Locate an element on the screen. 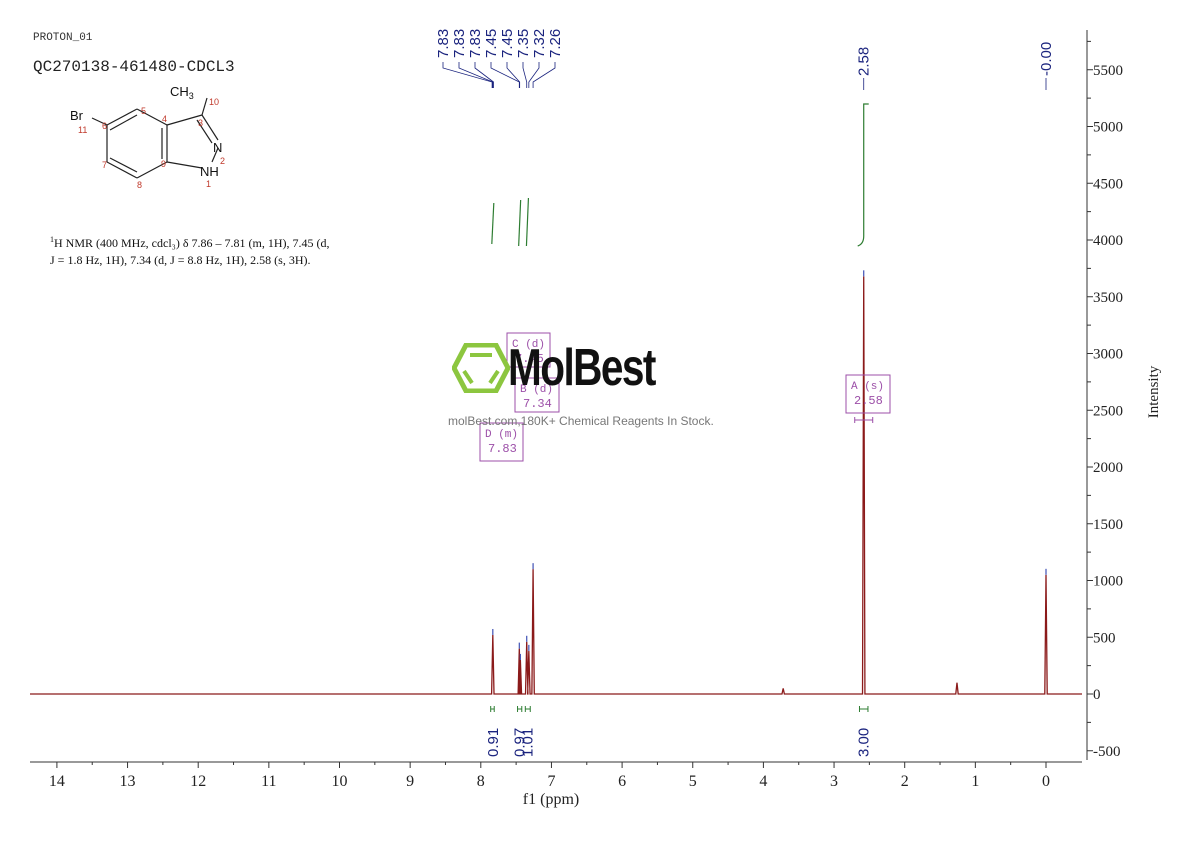 Image resolution: width=1190 pixels, height=841 pixels. svg-text: 1.01 is located at coordinates (527, 742).